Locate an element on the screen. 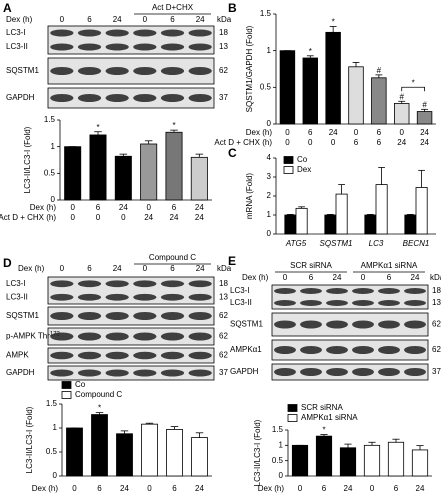 Image resolution: width=441 pixels, height=500 pixels. lane-value: 6 is located at coordinates (311, 277).